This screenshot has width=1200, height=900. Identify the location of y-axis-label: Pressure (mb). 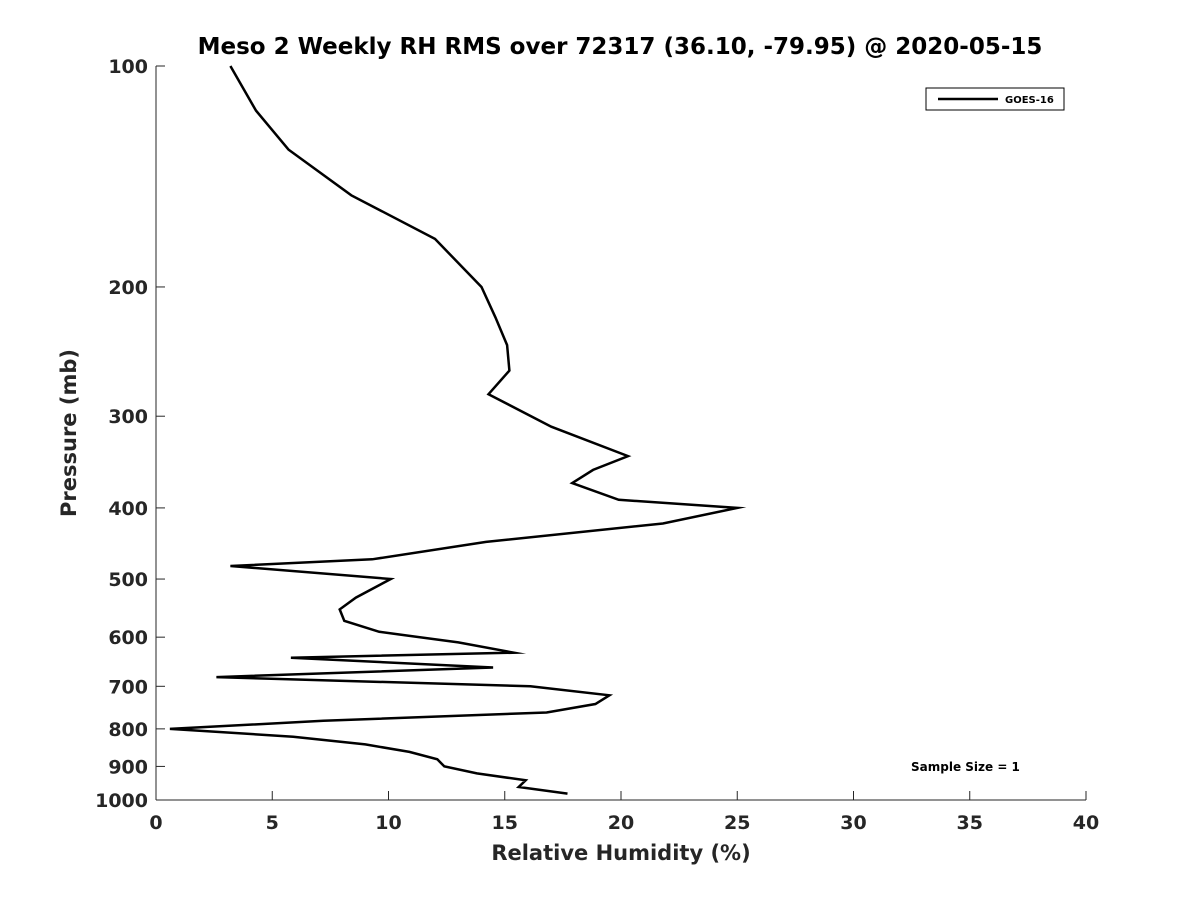
(69, 433).